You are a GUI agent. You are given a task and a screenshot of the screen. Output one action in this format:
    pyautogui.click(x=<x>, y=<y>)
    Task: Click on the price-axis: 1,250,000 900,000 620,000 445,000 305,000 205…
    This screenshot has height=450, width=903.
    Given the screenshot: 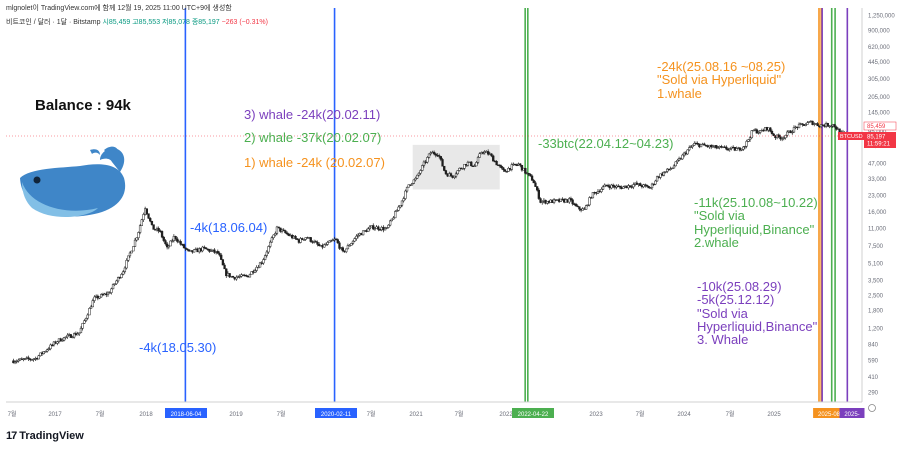 What is the action you would take?
    pyautogui.click(x=878, y=205)
    